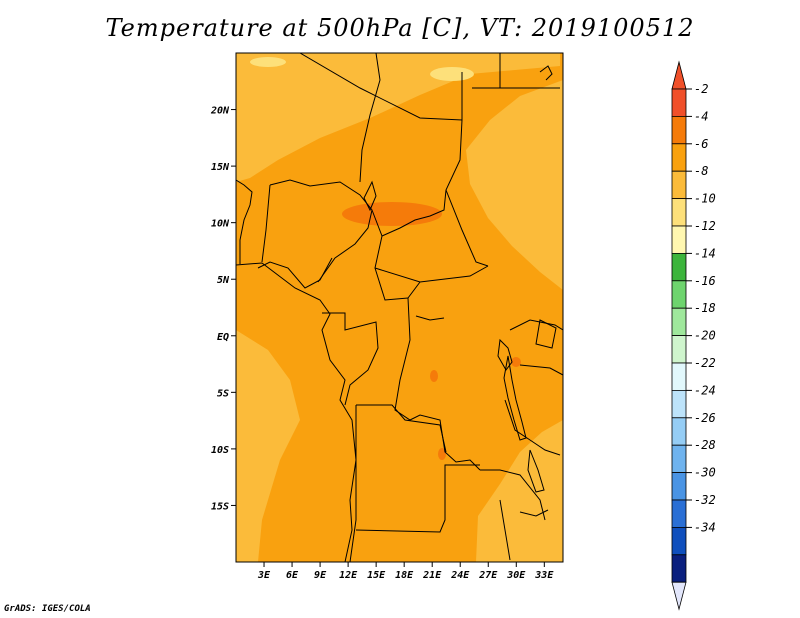 This screenshot has height=618, width=800. I want to click on colorbar-label: -8, so click(701, 171).